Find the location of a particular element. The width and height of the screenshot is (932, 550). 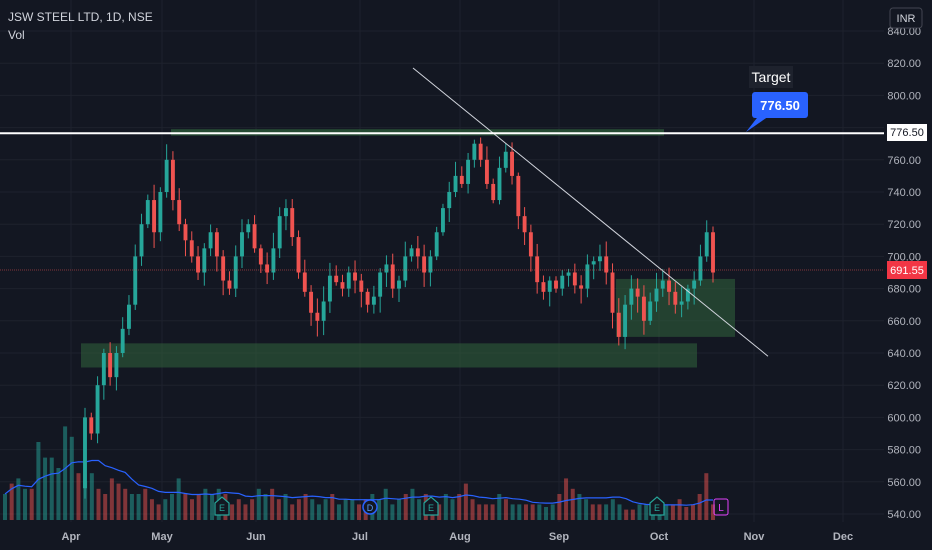

currency-box is located at coordinates (906, 18).